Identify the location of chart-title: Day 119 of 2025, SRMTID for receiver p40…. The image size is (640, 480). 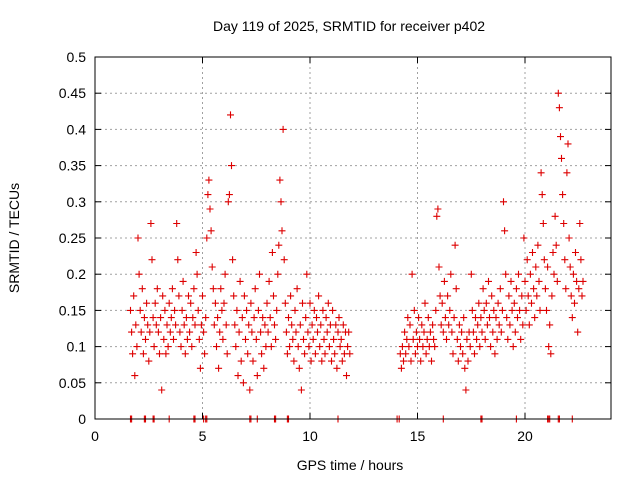
(349, 26).